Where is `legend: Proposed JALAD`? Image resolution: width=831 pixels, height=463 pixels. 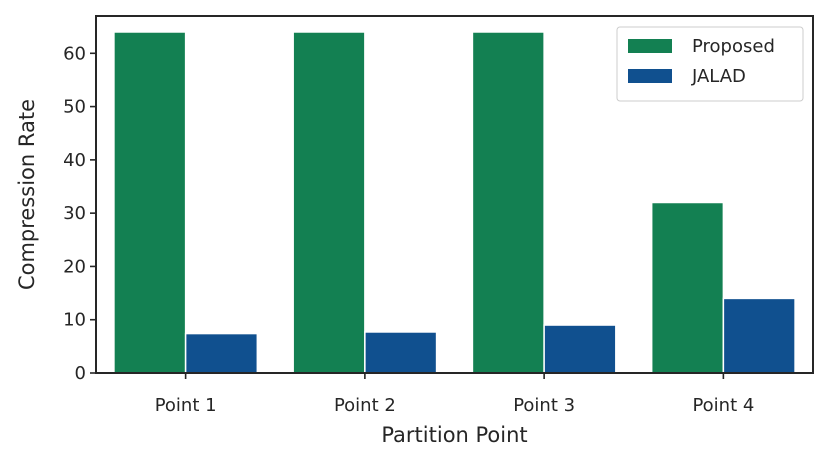
legend: Proposed JALAD is located at coordinates (710, 64).